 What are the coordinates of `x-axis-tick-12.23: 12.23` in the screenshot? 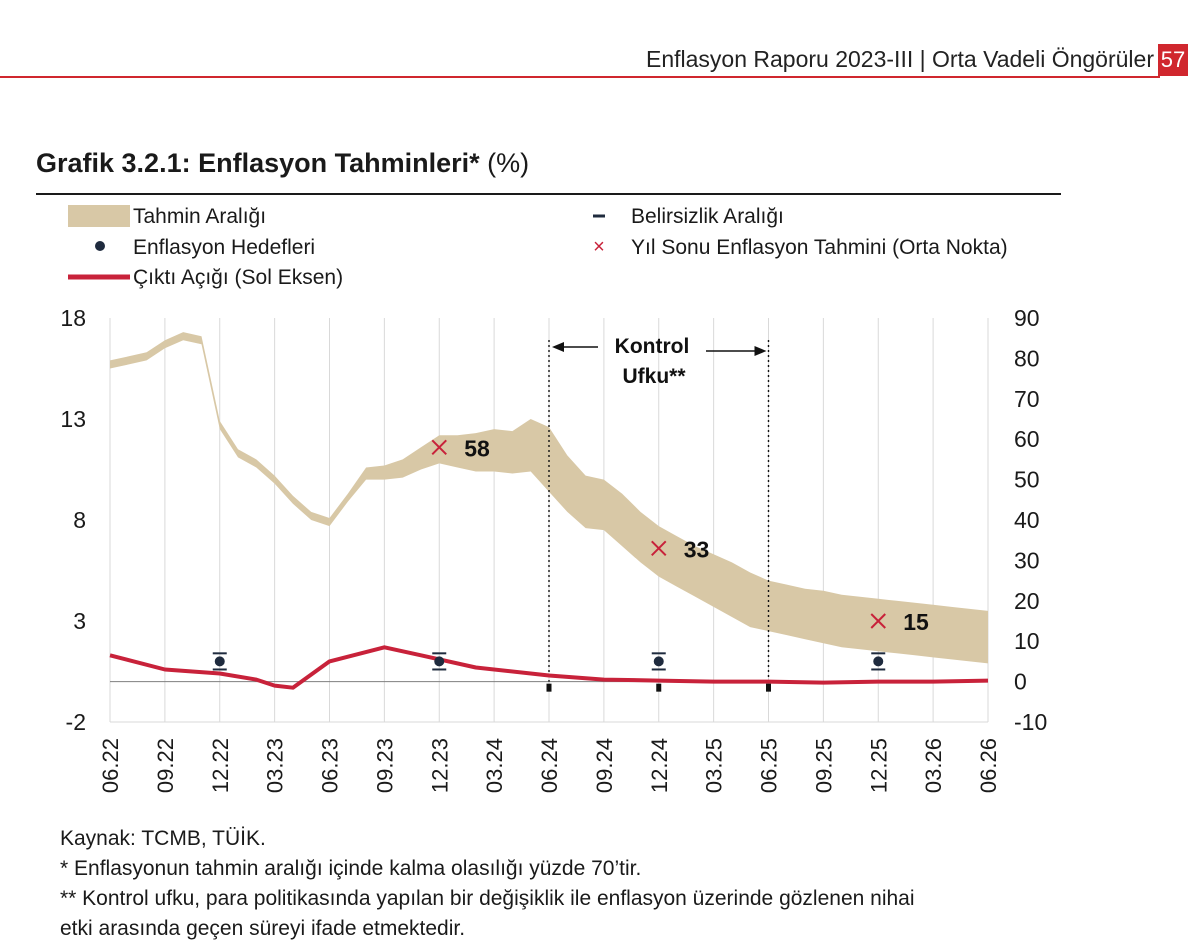 It's located at (439, 765).